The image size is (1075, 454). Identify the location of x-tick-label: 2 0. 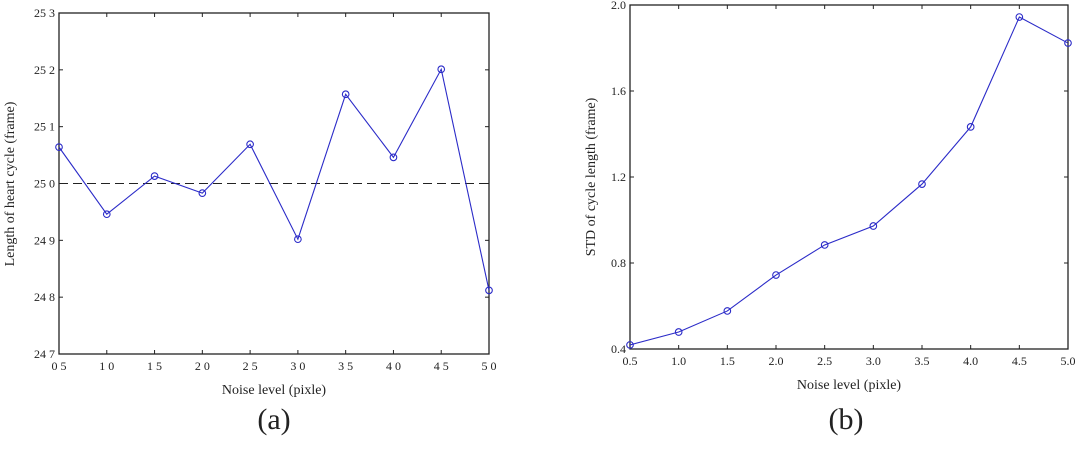
(202, 366).